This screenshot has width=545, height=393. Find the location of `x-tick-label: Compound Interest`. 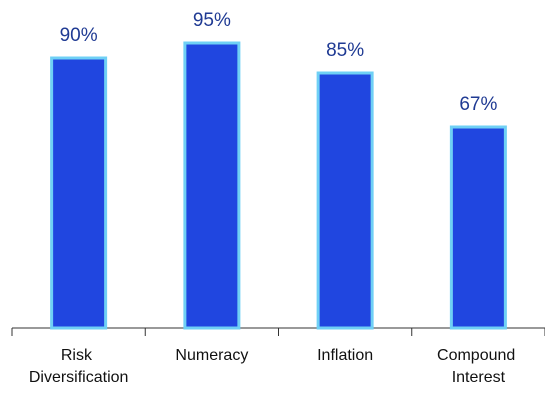

x-tick-label: Compound Interest is located at coordinates (478, 366).